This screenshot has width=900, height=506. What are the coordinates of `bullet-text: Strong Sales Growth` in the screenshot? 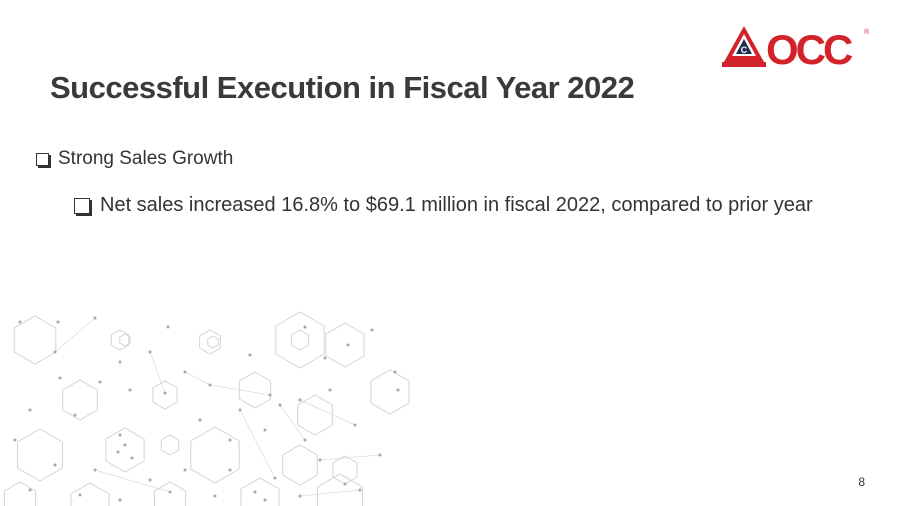 It's located at (146, 158).